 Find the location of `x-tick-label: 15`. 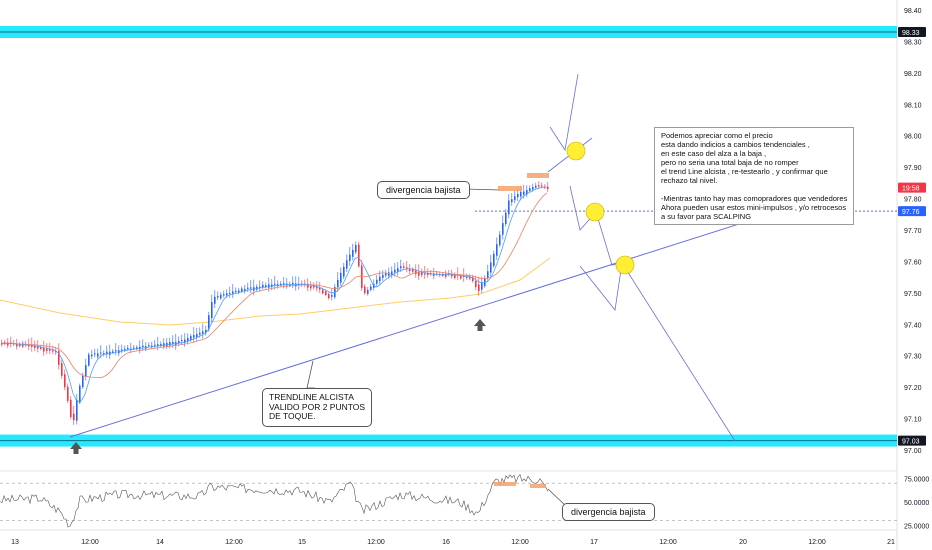

x-tick-label: 15 is located at coordinates (302, 542).